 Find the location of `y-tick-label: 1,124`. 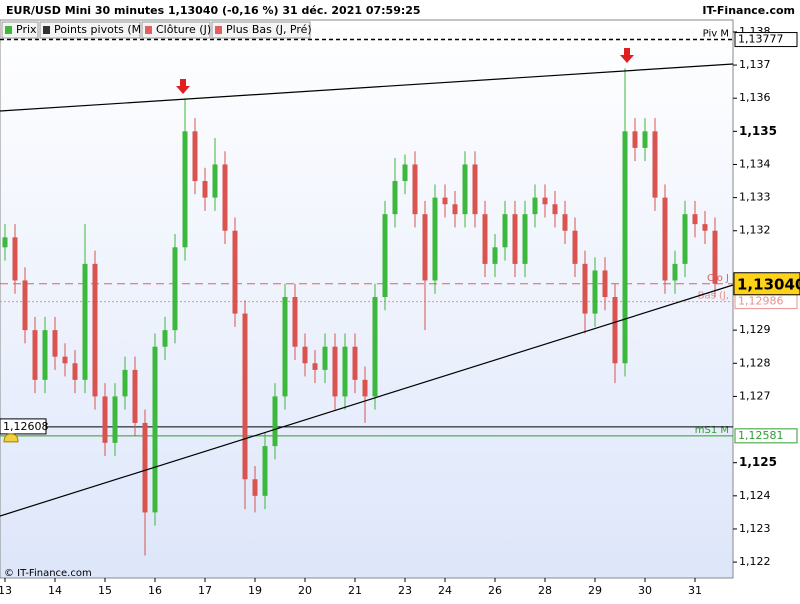

y-tick-label: 1,124 is located at coordinates (755, 495).